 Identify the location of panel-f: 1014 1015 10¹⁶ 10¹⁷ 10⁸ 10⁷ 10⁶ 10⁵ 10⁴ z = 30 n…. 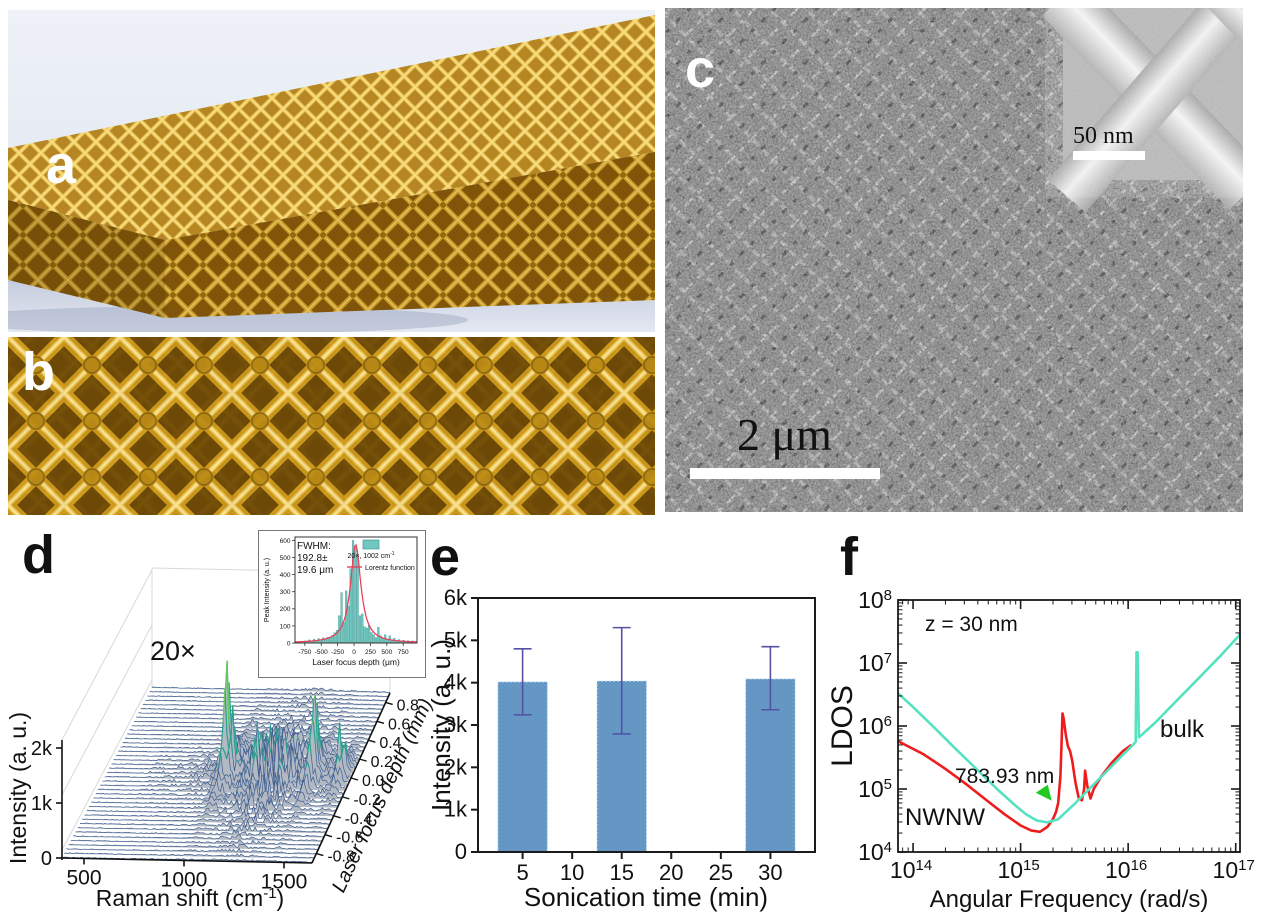
(1047, 719).